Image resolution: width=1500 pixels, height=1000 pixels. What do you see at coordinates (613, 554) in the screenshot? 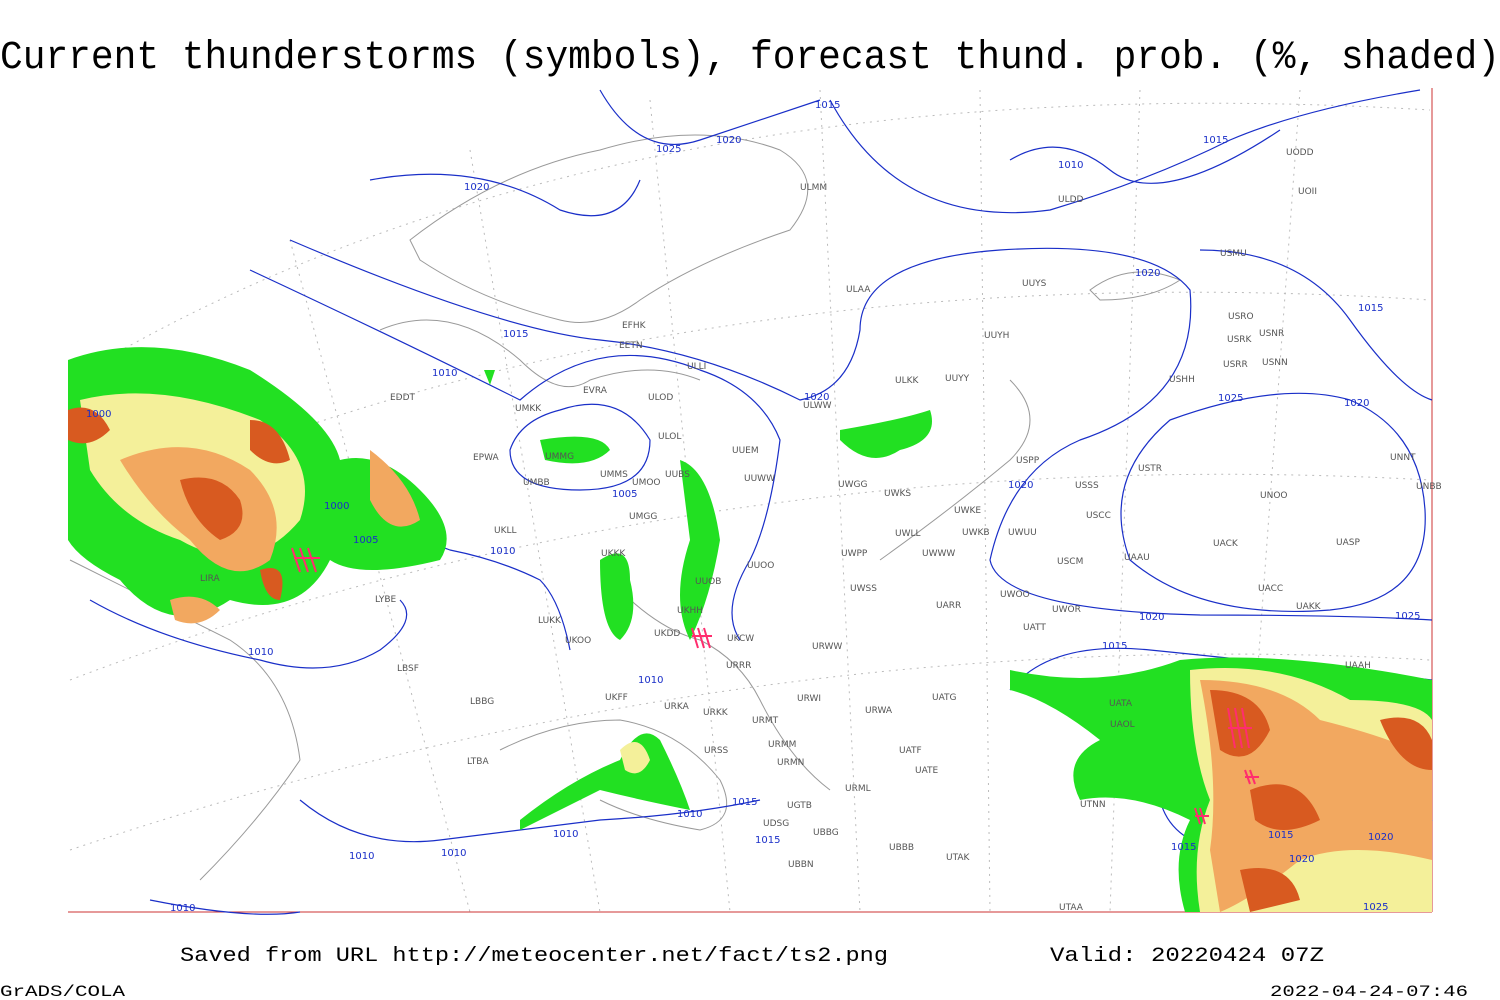
I see `station-label: UKKK` at bounding box center [613, 554].